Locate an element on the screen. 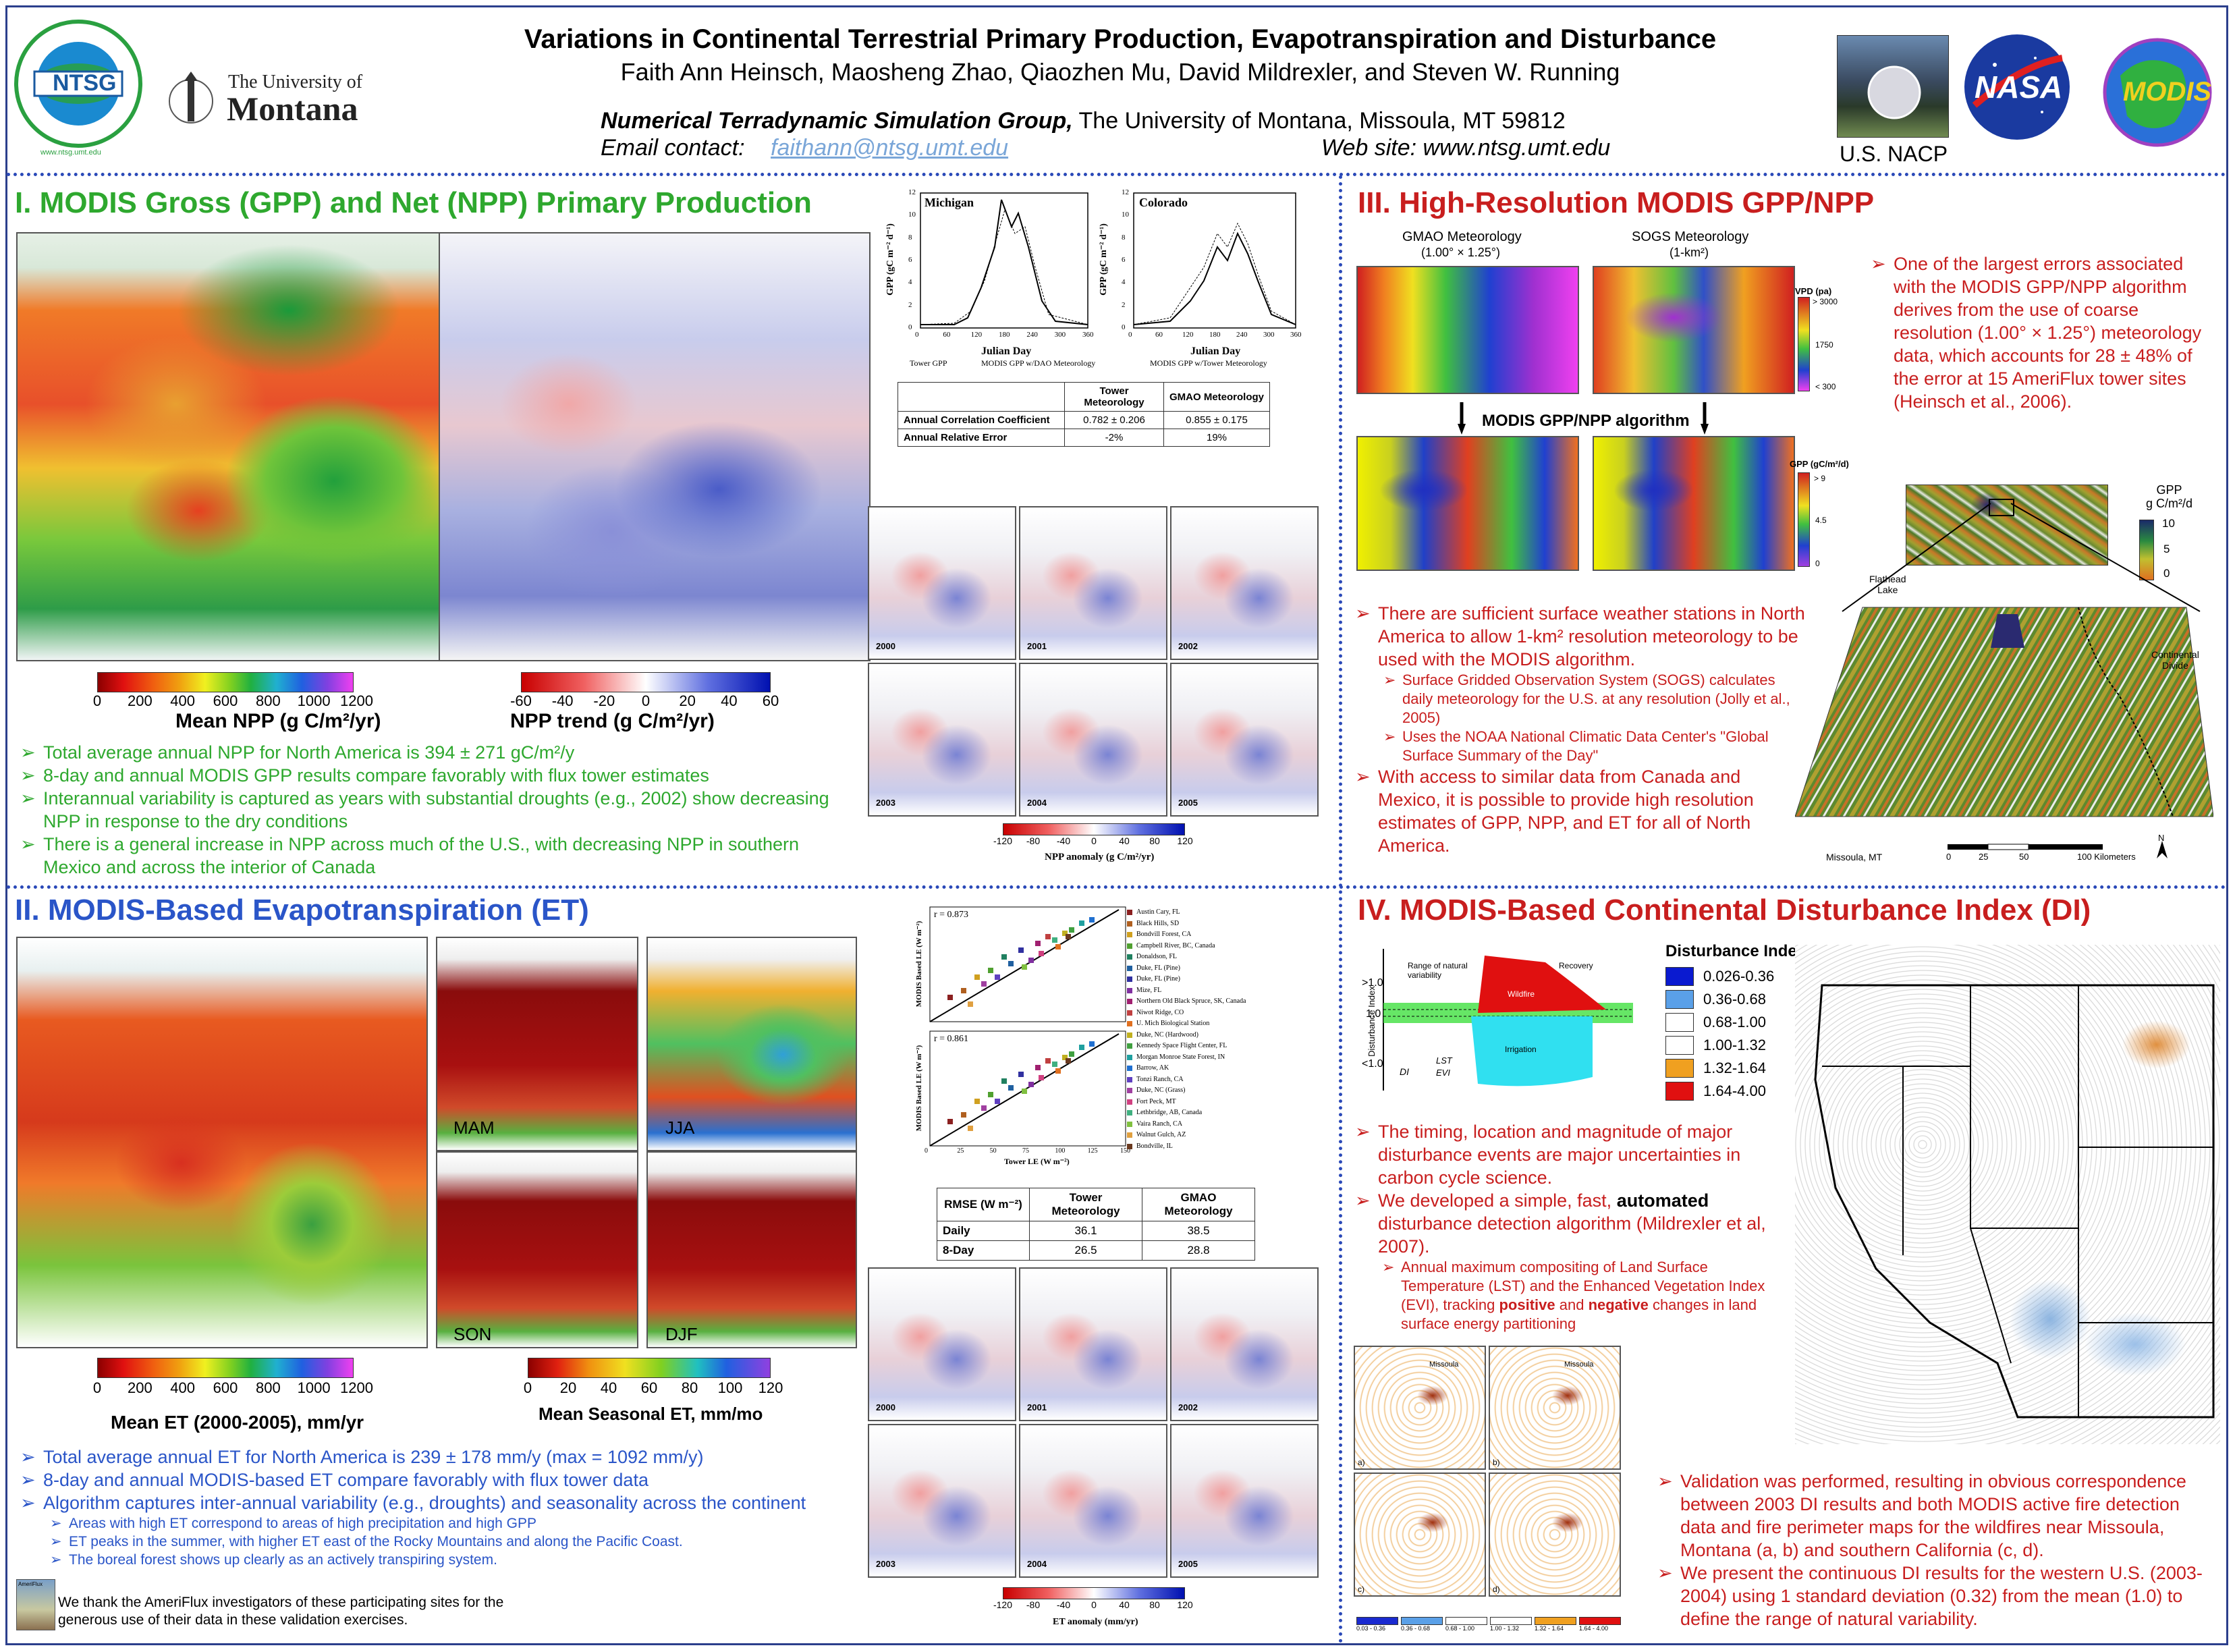 This screenshot has height=1652, width=2235. scatter-xtick: 0 is located at coordinates (926, 1151).